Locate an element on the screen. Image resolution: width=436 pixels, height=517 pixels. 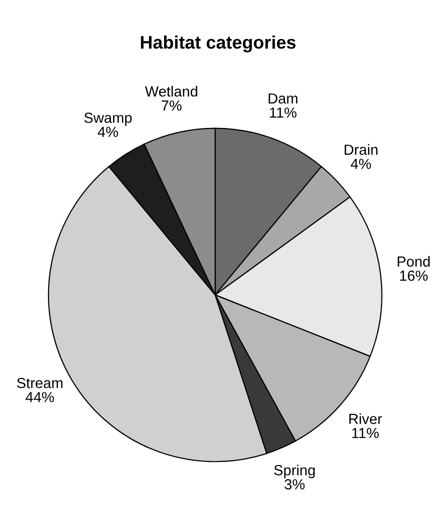
chart-title: Habitat categories is located at coordinates (218, 43).